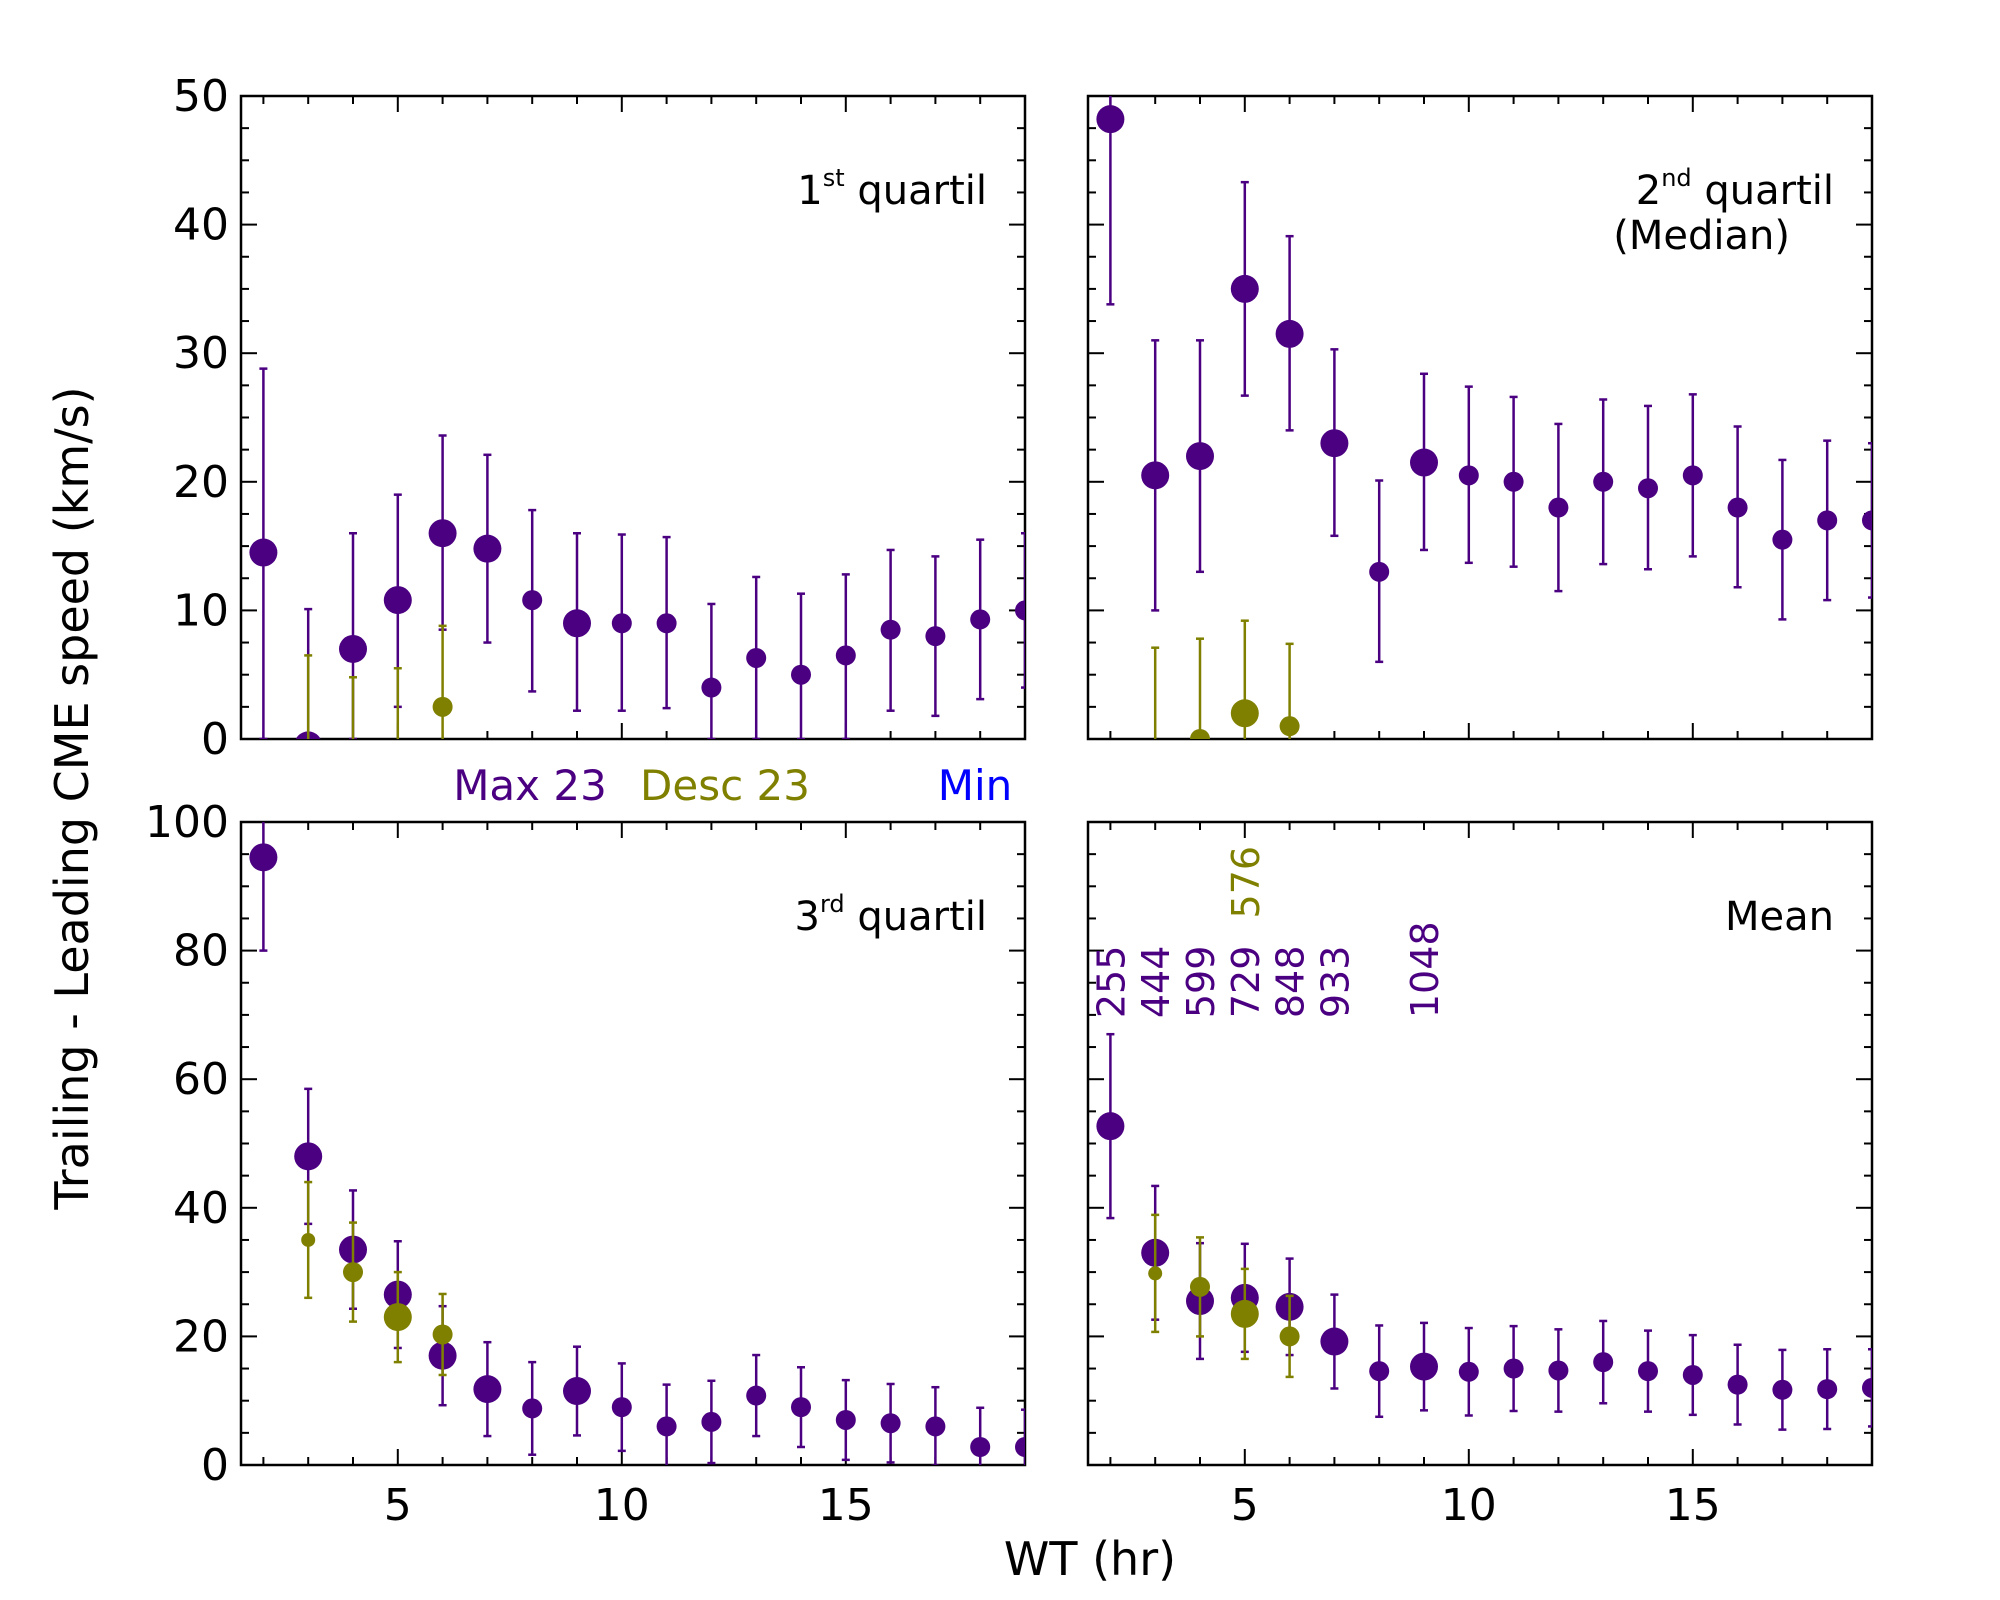  Describe the element at coordinates (892, 189) in the screenshot. I see `panel-title: 1st quartil` at that location.